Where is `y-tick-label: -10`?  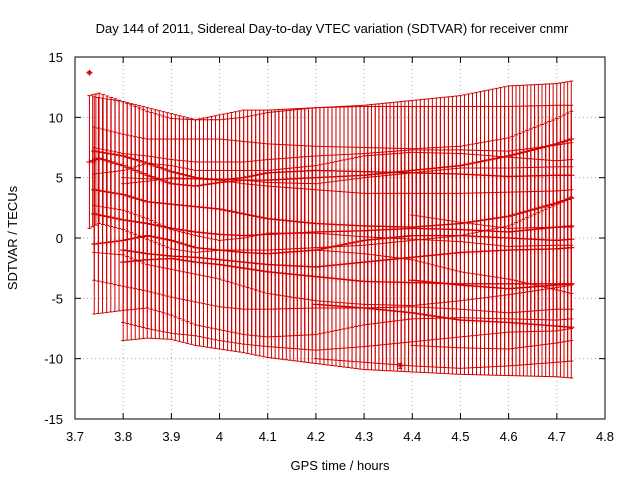 y-tick-label: -10 is located at coordinates (53, 359).